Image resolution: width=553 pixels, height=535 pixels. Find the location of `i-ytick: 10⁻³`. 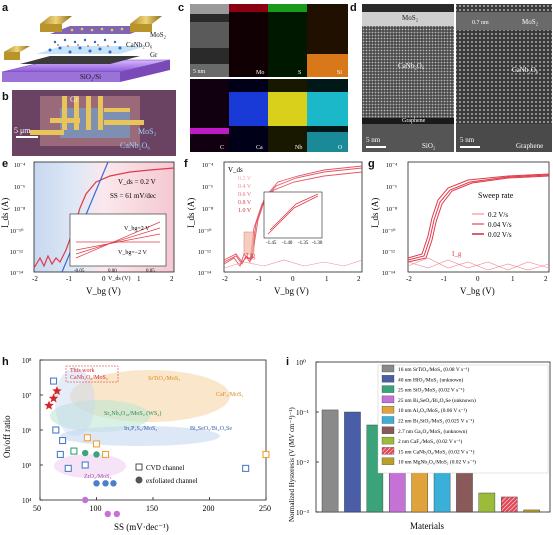

i-ytick: 10⁻³ is located at coordinates (302, 513).